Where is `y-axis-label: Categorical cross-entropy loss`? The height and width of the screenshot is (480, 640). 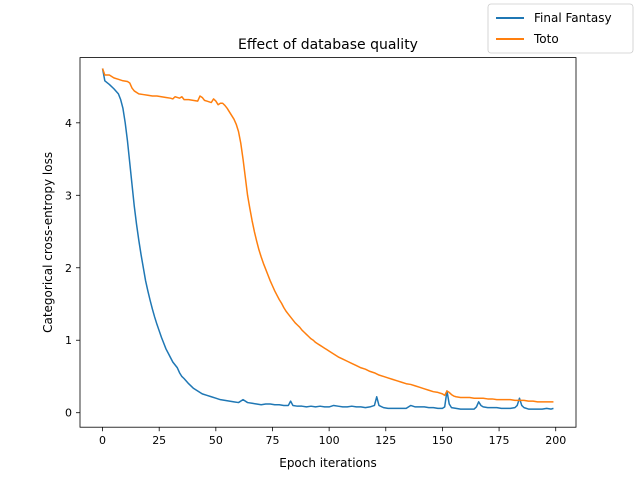 y-axis-label: Categorical cross-entropy loss is located at coordinates (48, 242).